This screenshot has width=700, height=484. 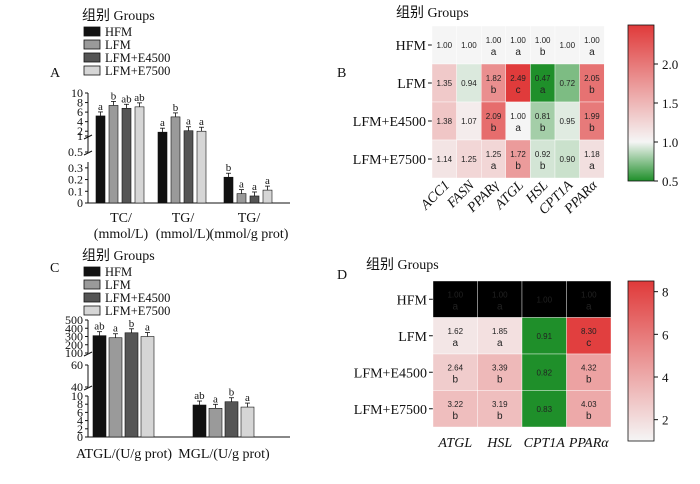 What do you see at coordinates (670, 142) in the screenshot?
I see `colorbar-tick-label: 1.0` at bounding box center [670, 142].